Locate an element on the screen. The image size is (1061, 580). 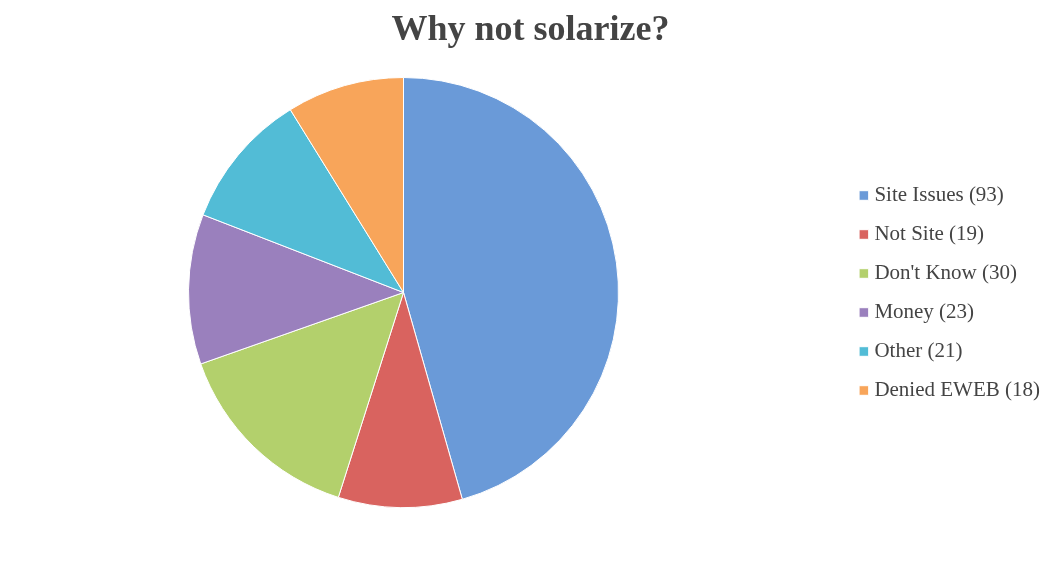
legend-label: Don't Know (30) is located at coordinates (945, 272).